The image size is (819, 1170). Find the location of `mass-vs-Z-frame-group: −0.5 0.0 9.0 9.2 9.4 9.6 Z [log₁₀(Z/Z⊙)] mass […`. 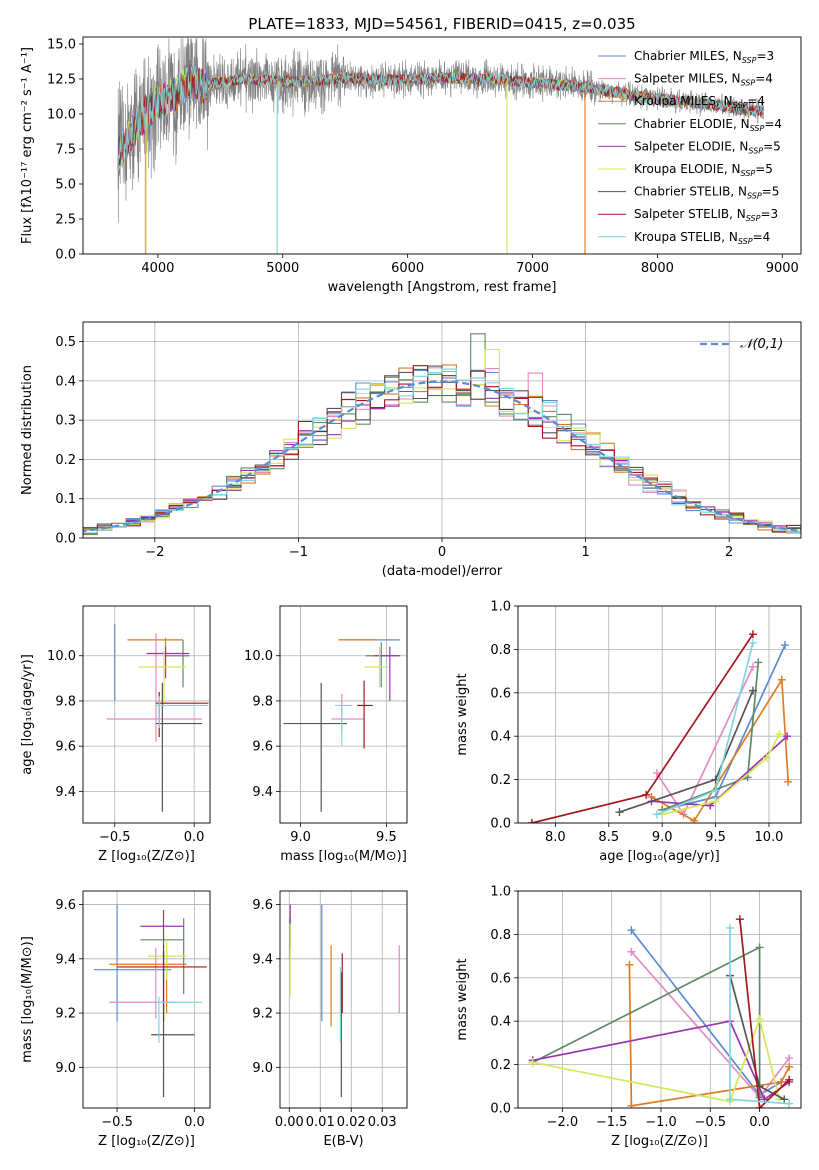

mass-vs-Z-frame-group: −0.5 0.0 9.0 9.2 9.4 9.6 Z [log₁₀(Z/Z⊙)] mass [… is located at coordinates (115, 1019).